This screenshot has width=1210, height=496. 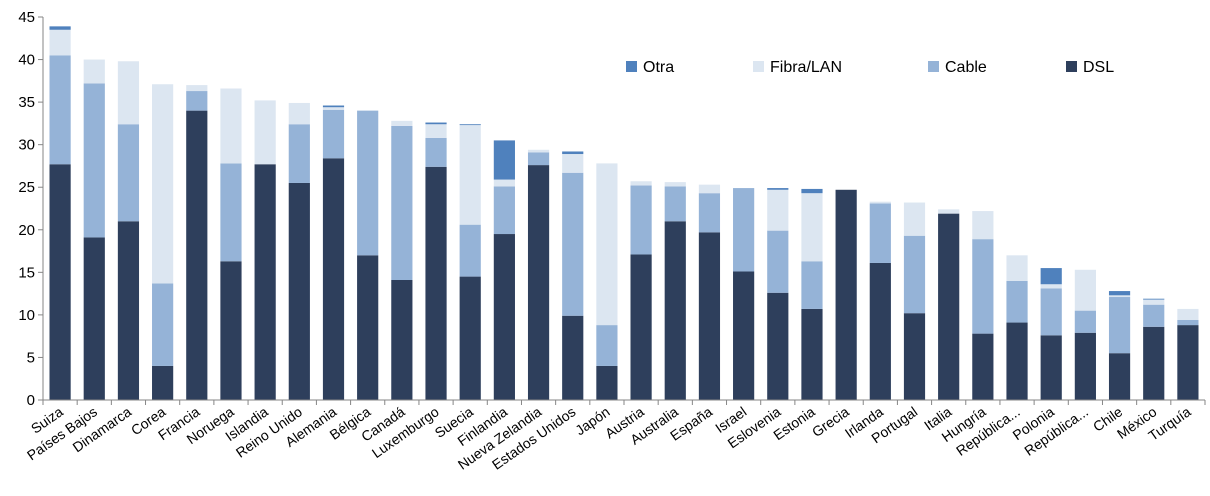 I want to click on y-tick-label: 10, so click(x=26, y=315).